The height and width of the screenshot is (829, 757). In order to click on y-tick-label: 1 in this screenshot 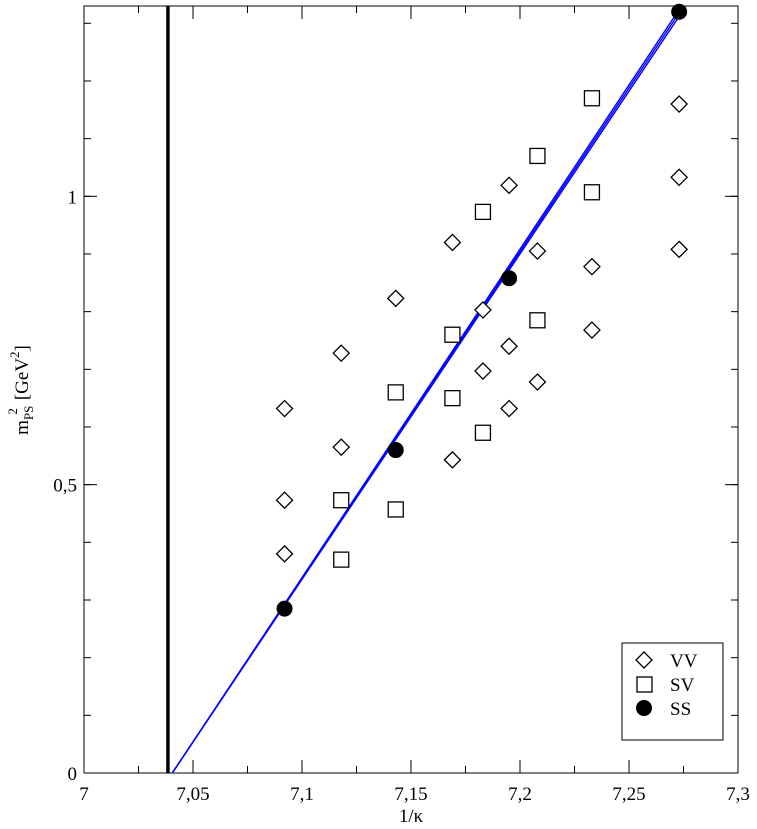, I will do `click(73, 197)`.